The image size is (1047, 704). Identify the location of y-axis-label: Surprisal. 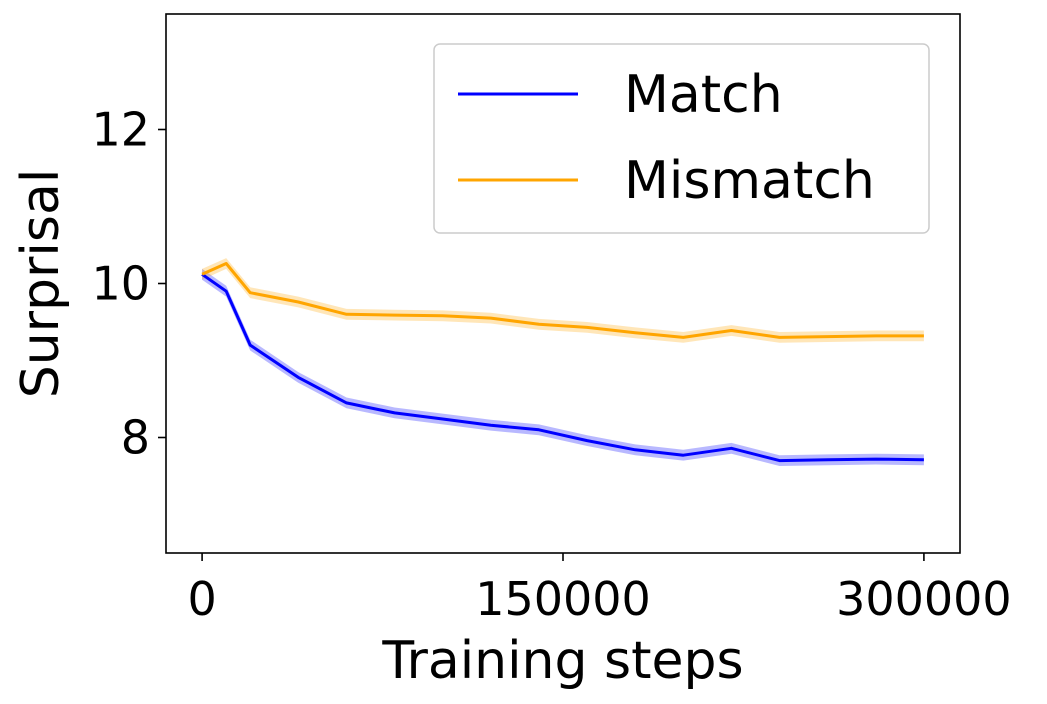
(41, 284).